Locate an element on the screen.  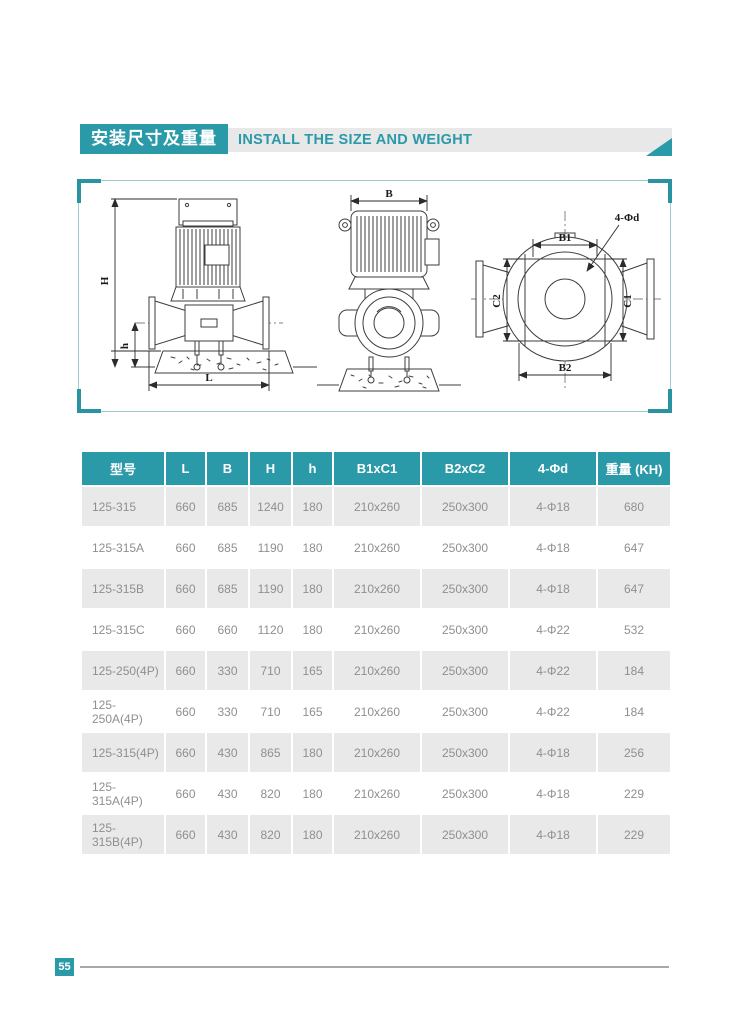
section-title-bar: 安装尺寸及重量 INSTALL THE SIZE AND WEIGHT is located at coordinates (376, 140).